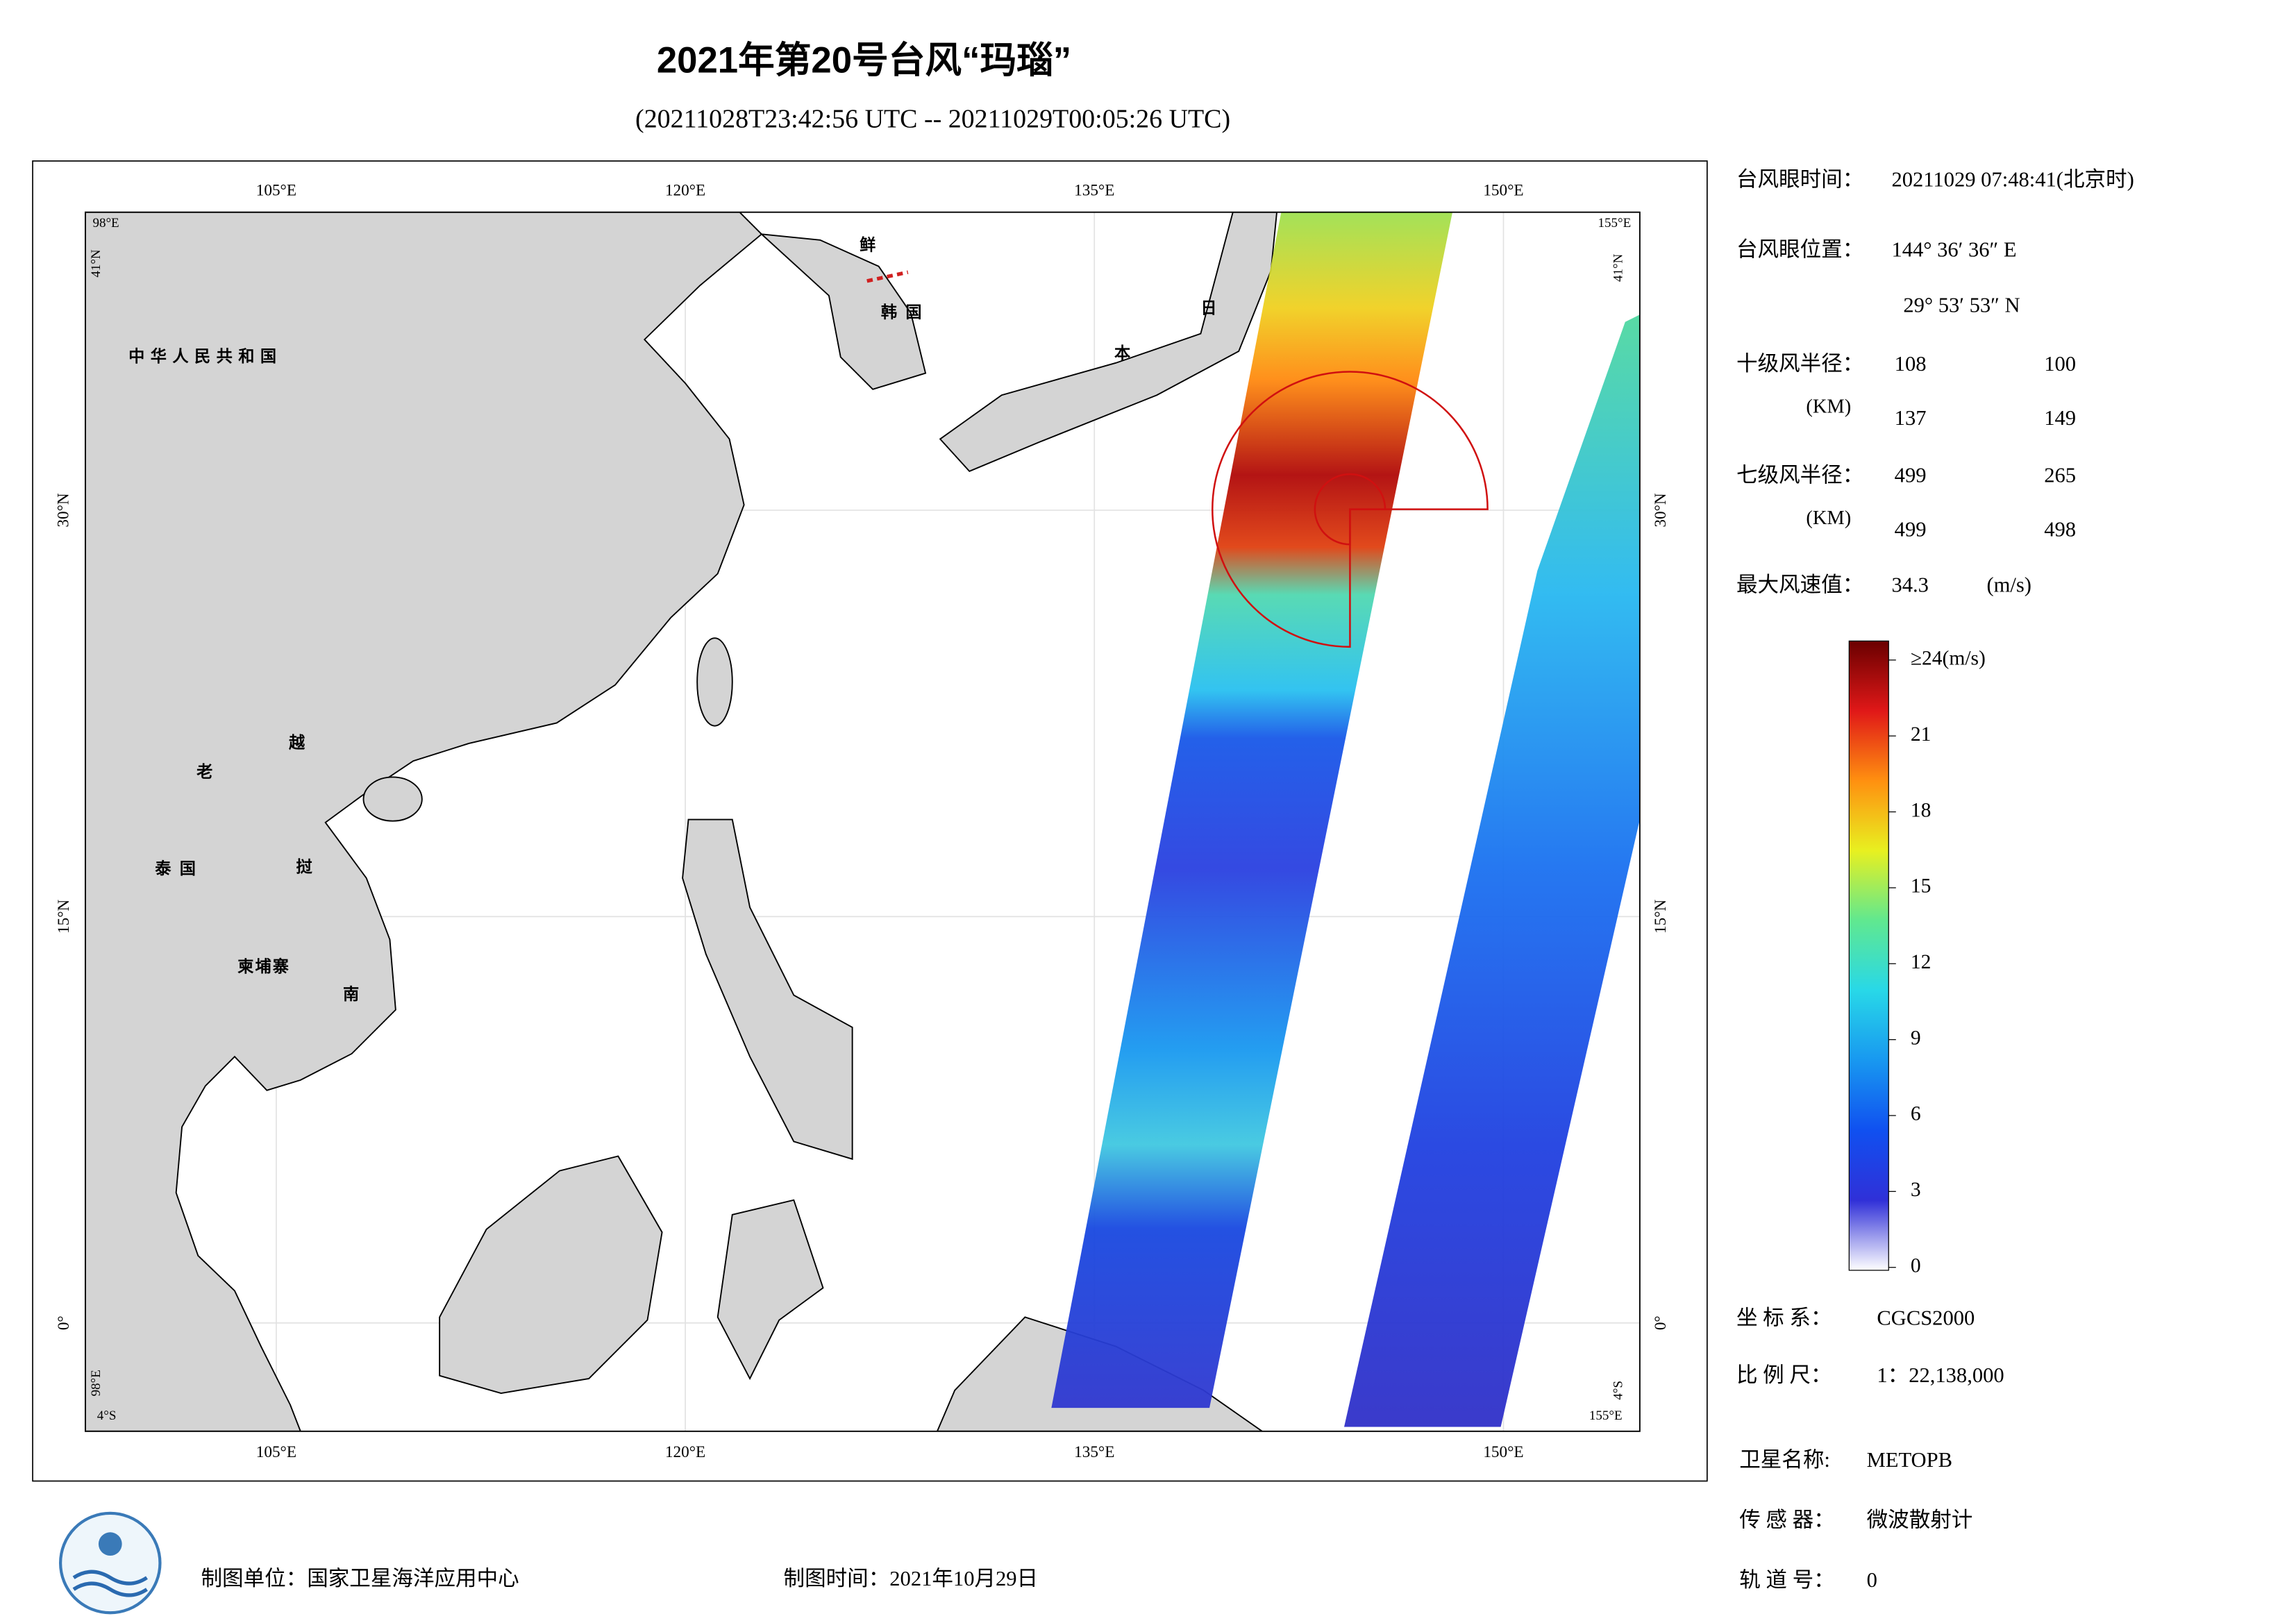 Image resolution: width=2296 pixels, height=1623 pixels. I want to click on colorbar-label: 12, so click(1921, 962).